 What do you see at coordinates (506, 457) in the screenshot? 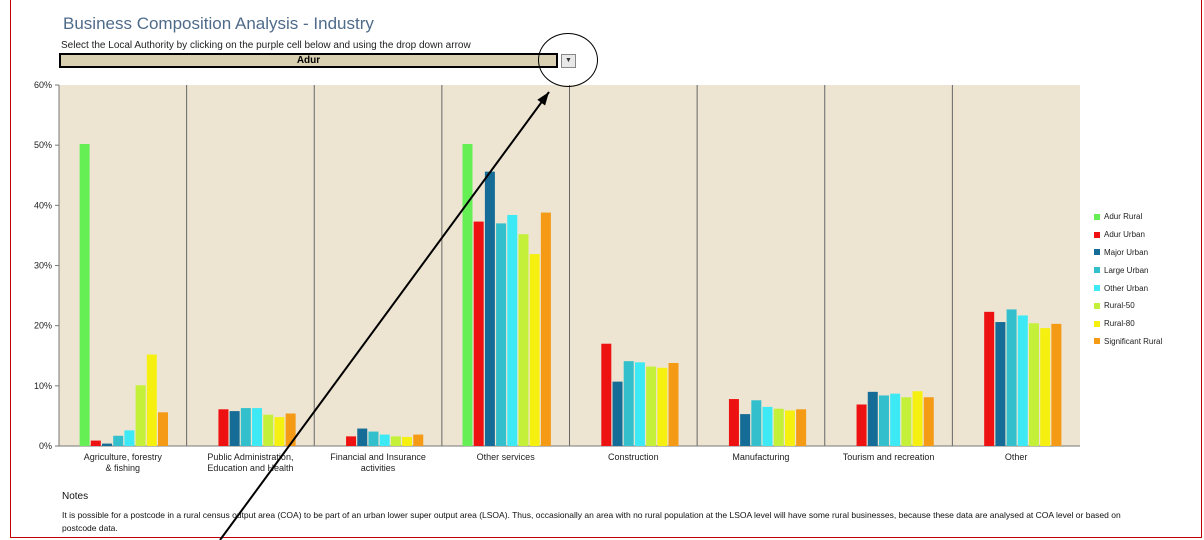
I see `x-tick-label: Other services` at bounding box center [506, 457].